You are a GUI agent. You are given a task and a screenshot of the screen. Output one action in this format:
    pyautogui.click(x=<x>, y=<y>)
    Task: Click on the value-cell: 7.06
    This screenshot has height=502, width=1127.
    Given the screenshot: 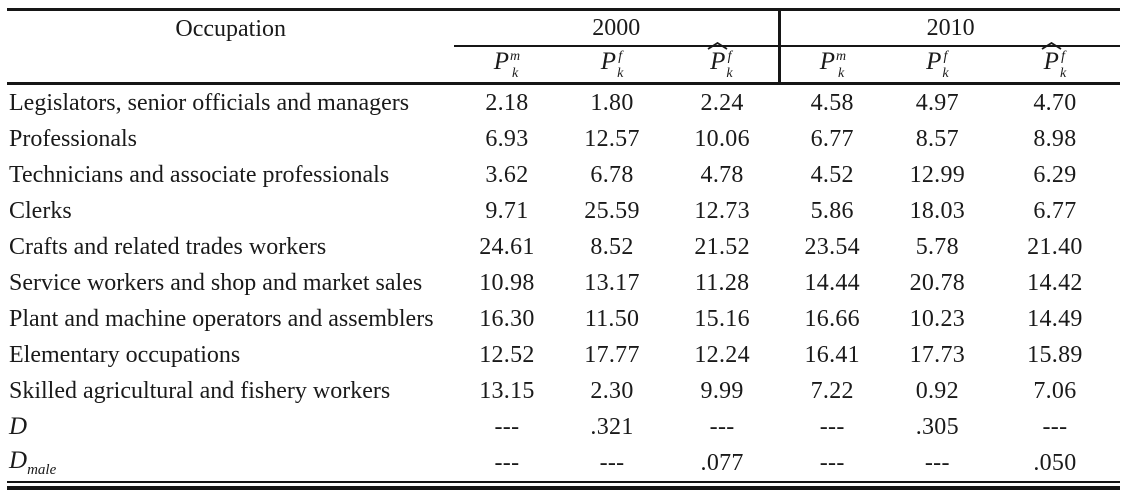 What is the action you would take?
    pyautogui.click(x=1055, y=390)
    